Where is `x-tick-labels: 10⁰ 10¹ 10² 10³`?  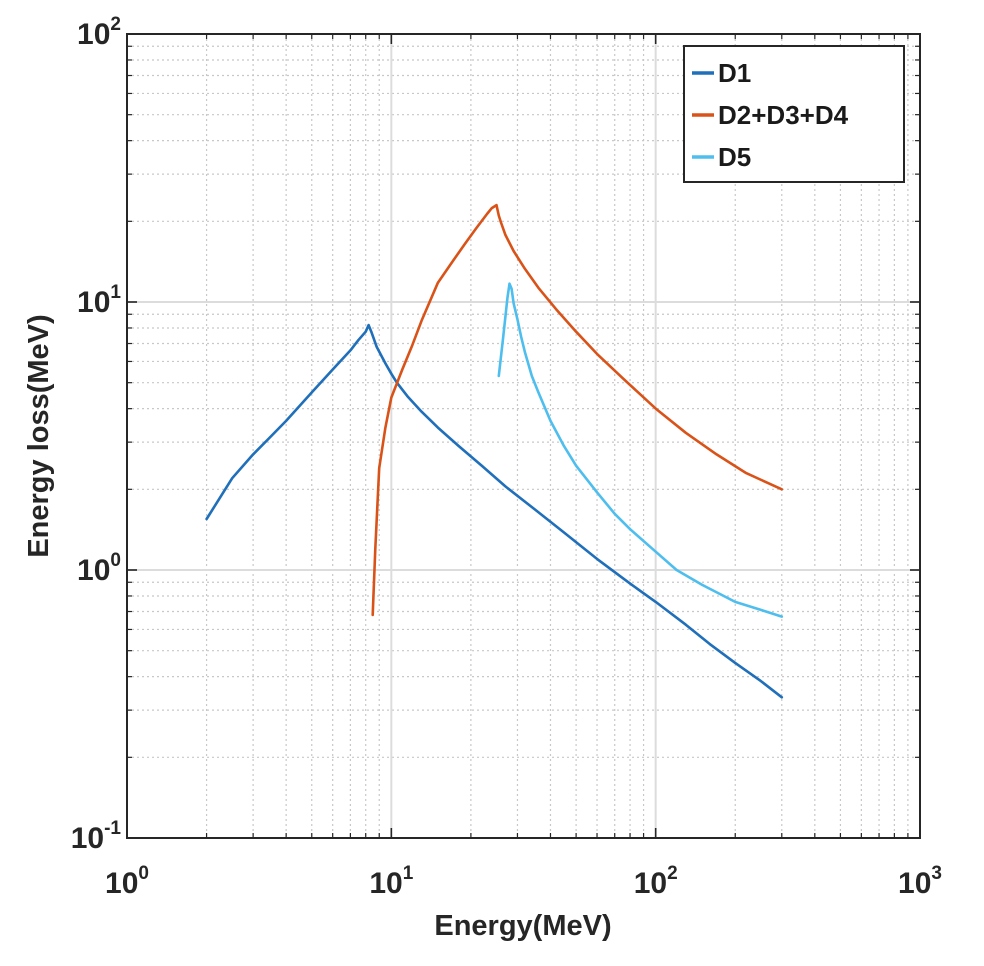
x-tick-labels: 10⁰ 10¹ 10² 10³ is located at coordinates (523, 881).